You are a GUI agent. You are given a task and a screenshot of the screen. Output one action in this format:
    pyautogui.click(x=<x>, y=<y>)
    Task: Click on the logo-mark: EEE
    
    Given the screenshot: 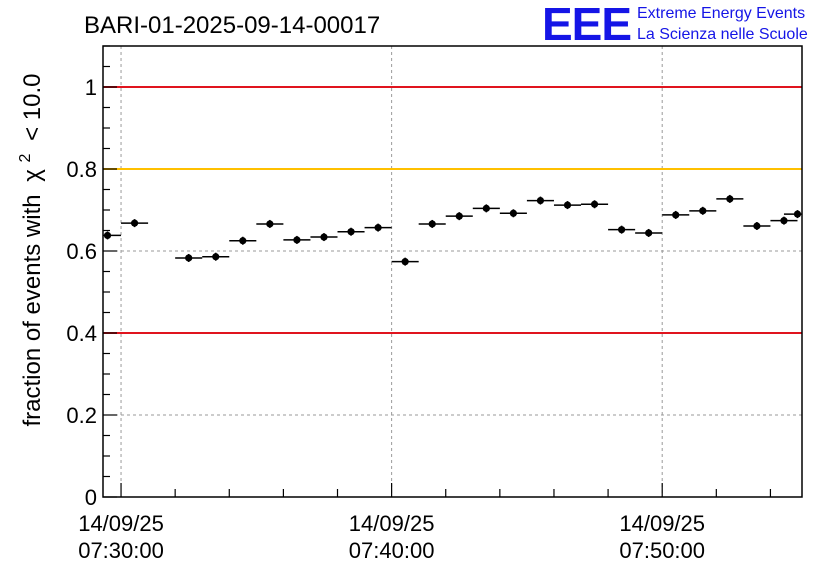 What is the action you would take?
    pyautogui.click(x=586, y=25)
    